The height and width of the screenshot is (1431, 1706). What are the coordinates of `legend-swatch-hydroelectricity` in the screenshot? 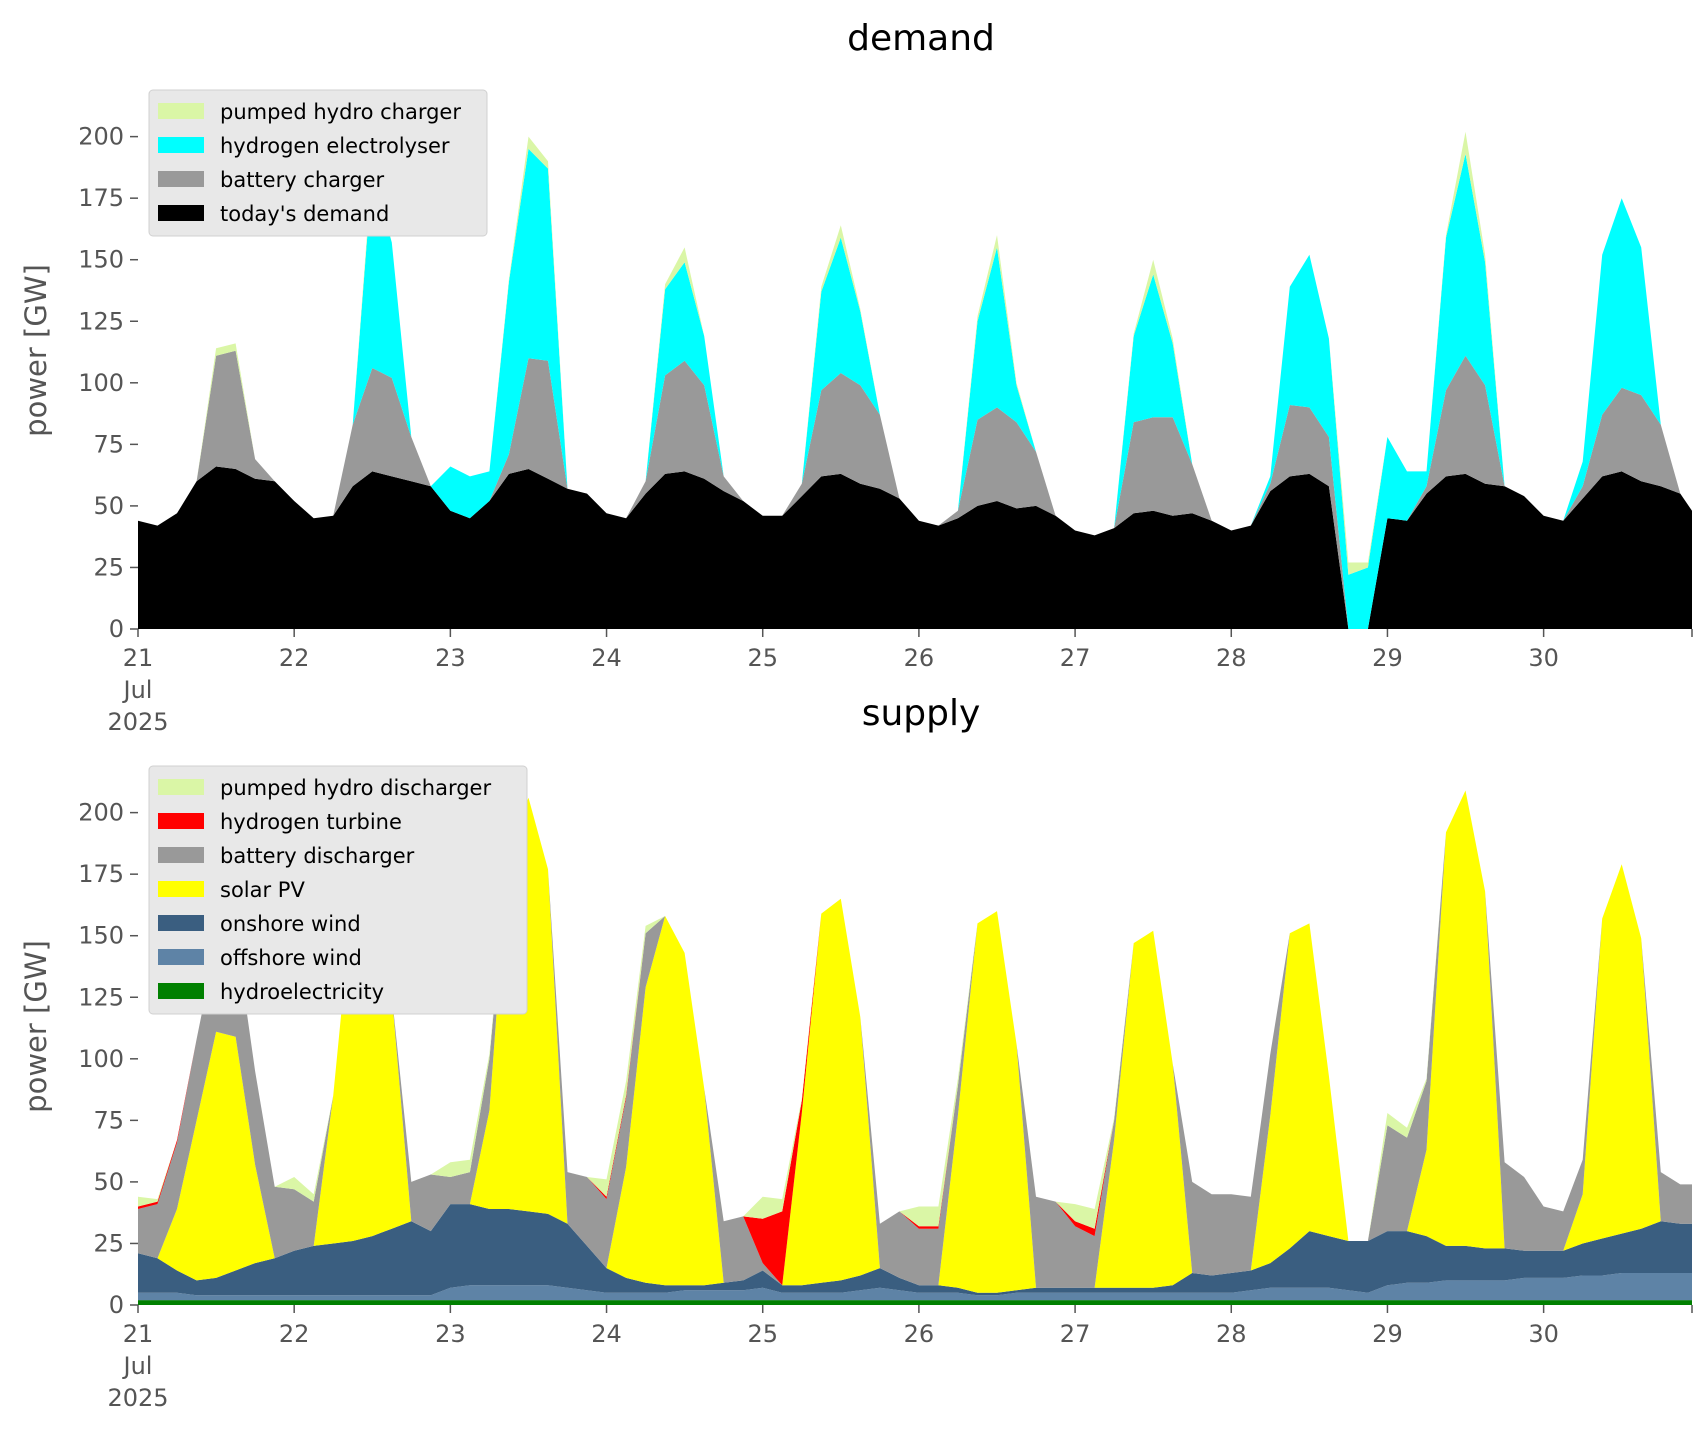 It's located at (181, 991).